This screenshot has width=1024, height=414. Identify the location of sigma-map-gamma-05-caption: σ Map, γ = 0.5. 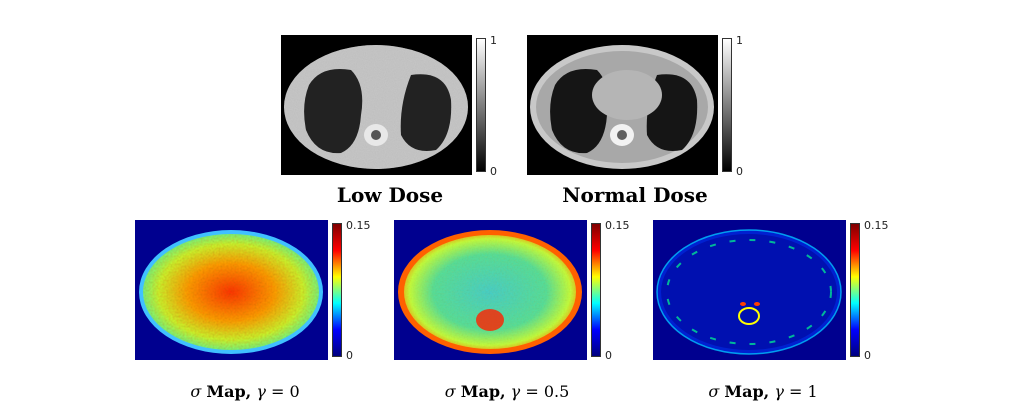
(507, 391).